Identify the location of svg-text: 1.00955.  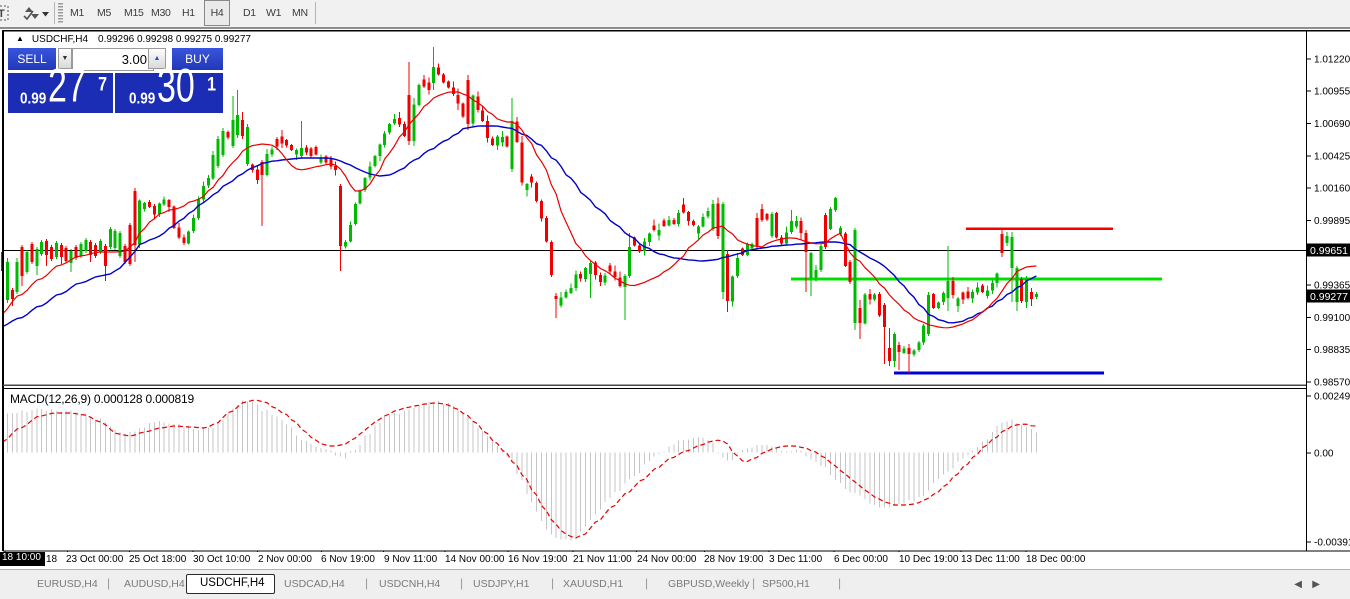
(1332, 92).